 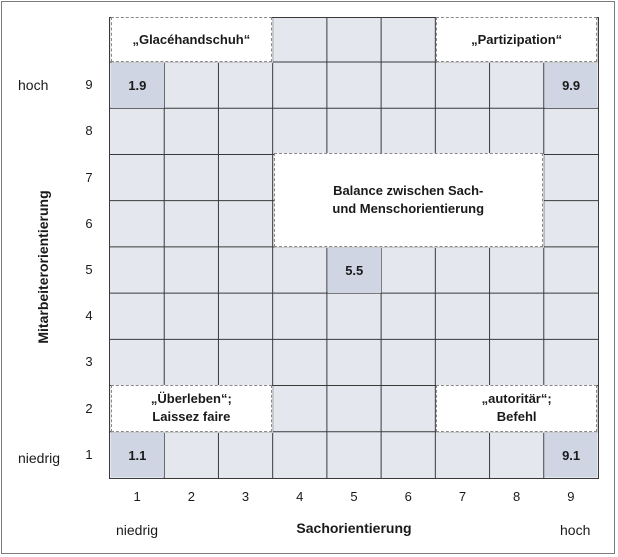 I want to click on x-tick-label: 3, so click(x=245, y=496).